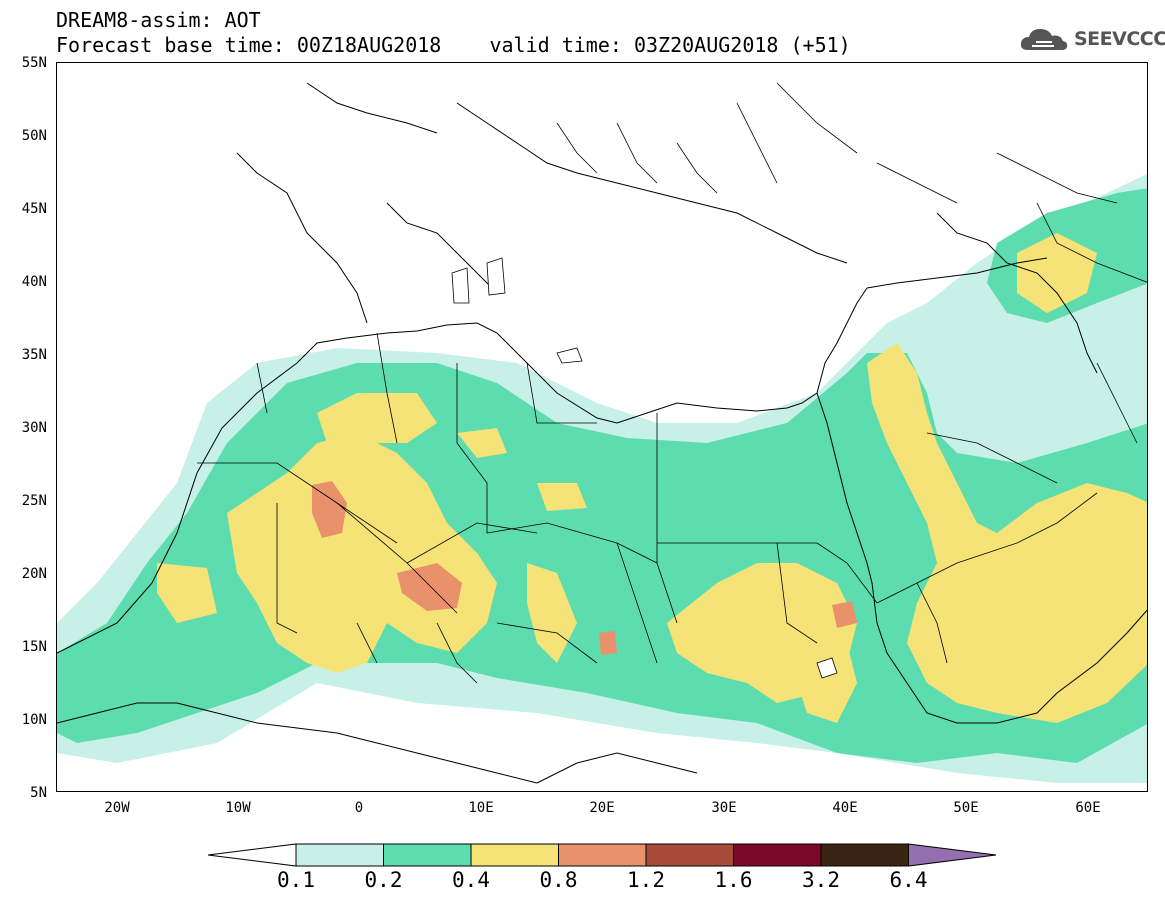  I want to click on lon-label-10e: 10E, so click(481, 808).